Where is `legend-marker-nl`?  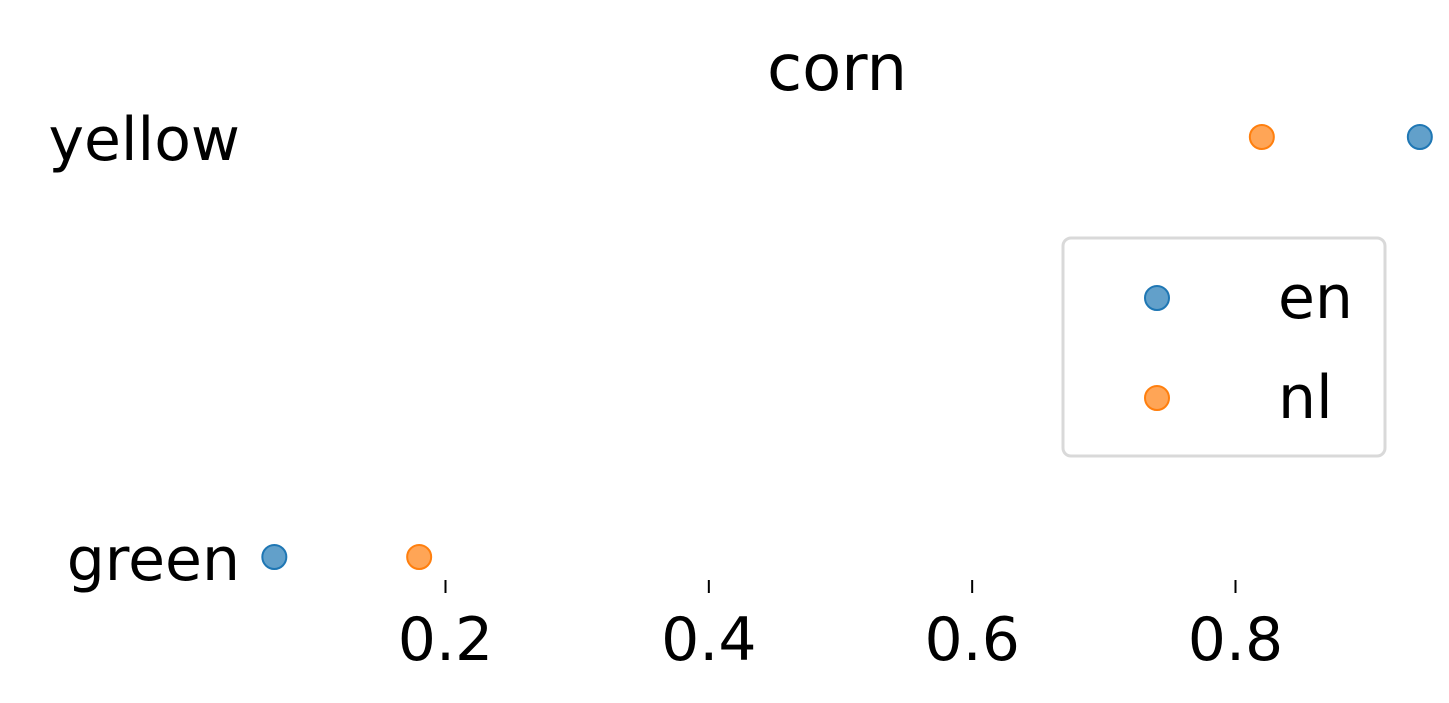
legend-marker-nl is located at coordinates (1157, 398).